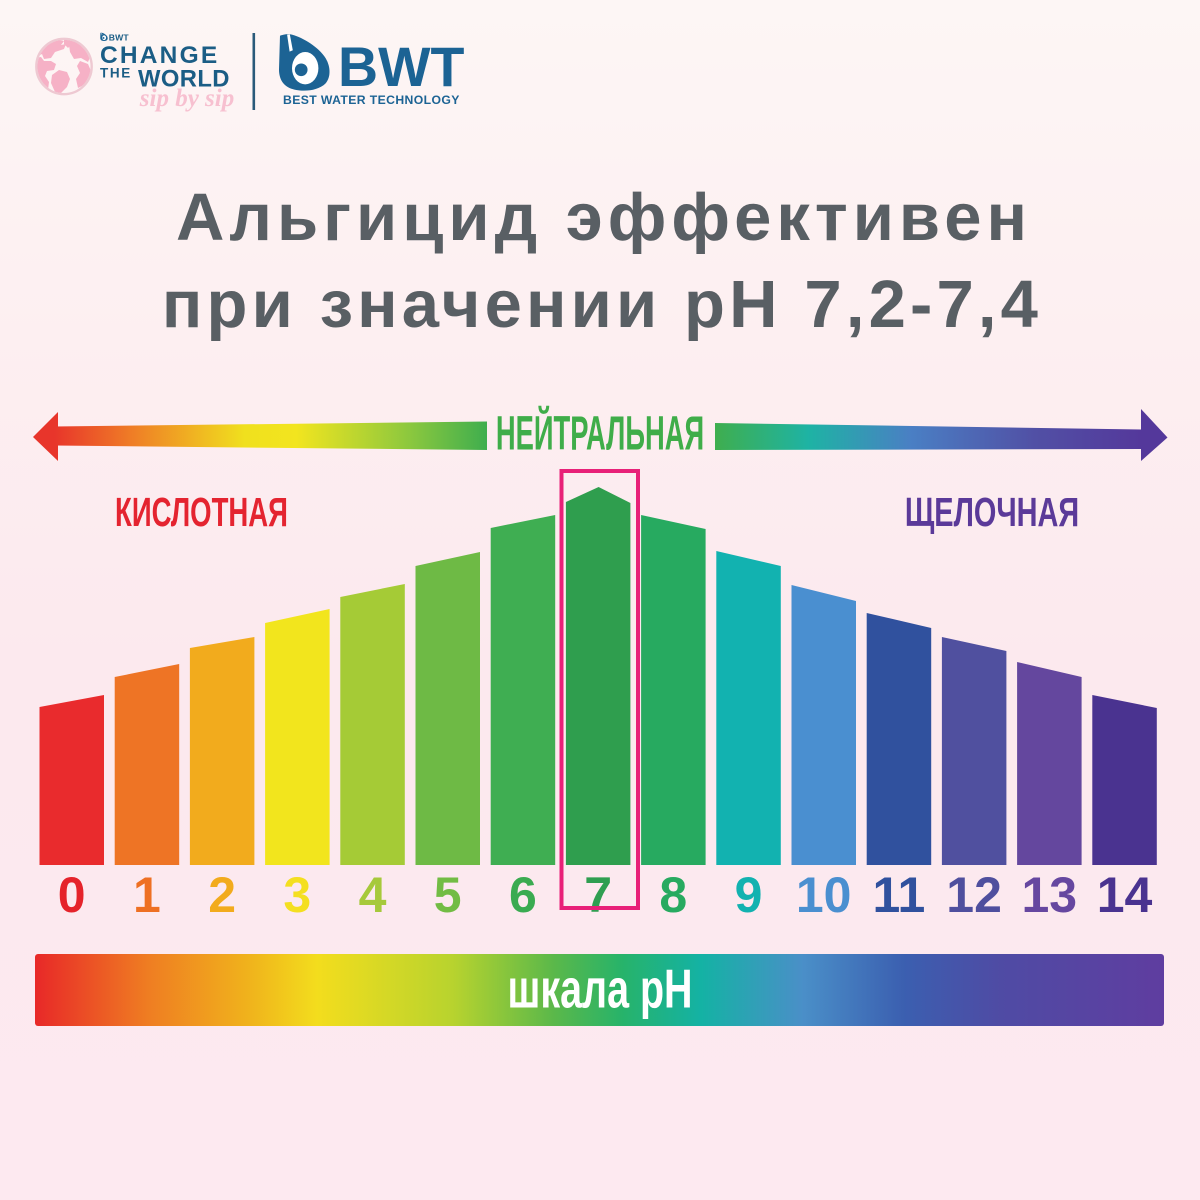 The height and width of the screenshot is (1200, 1200). Describe the element at coordinates (673, 895) in the screenshot. I see `svg-text: 8` at that location.